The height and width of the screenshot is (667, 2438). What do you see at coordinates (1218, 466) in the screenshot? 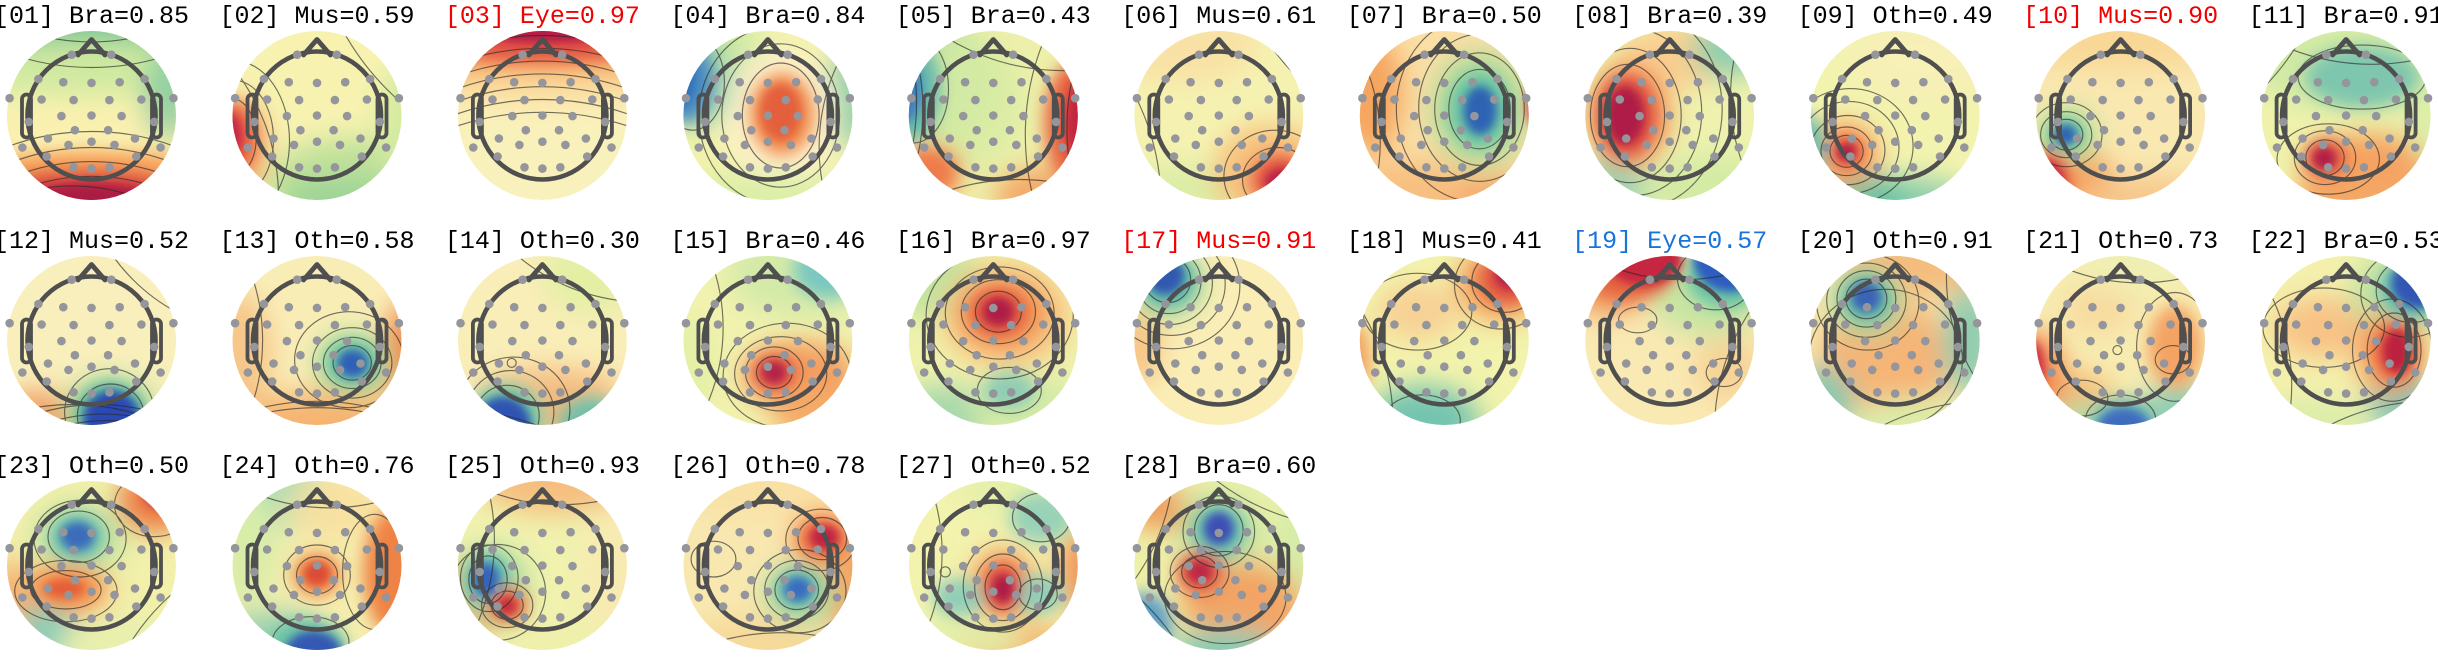
I see `svg-text: [28] Bra=0.60` at bounding box center [1218, 466].